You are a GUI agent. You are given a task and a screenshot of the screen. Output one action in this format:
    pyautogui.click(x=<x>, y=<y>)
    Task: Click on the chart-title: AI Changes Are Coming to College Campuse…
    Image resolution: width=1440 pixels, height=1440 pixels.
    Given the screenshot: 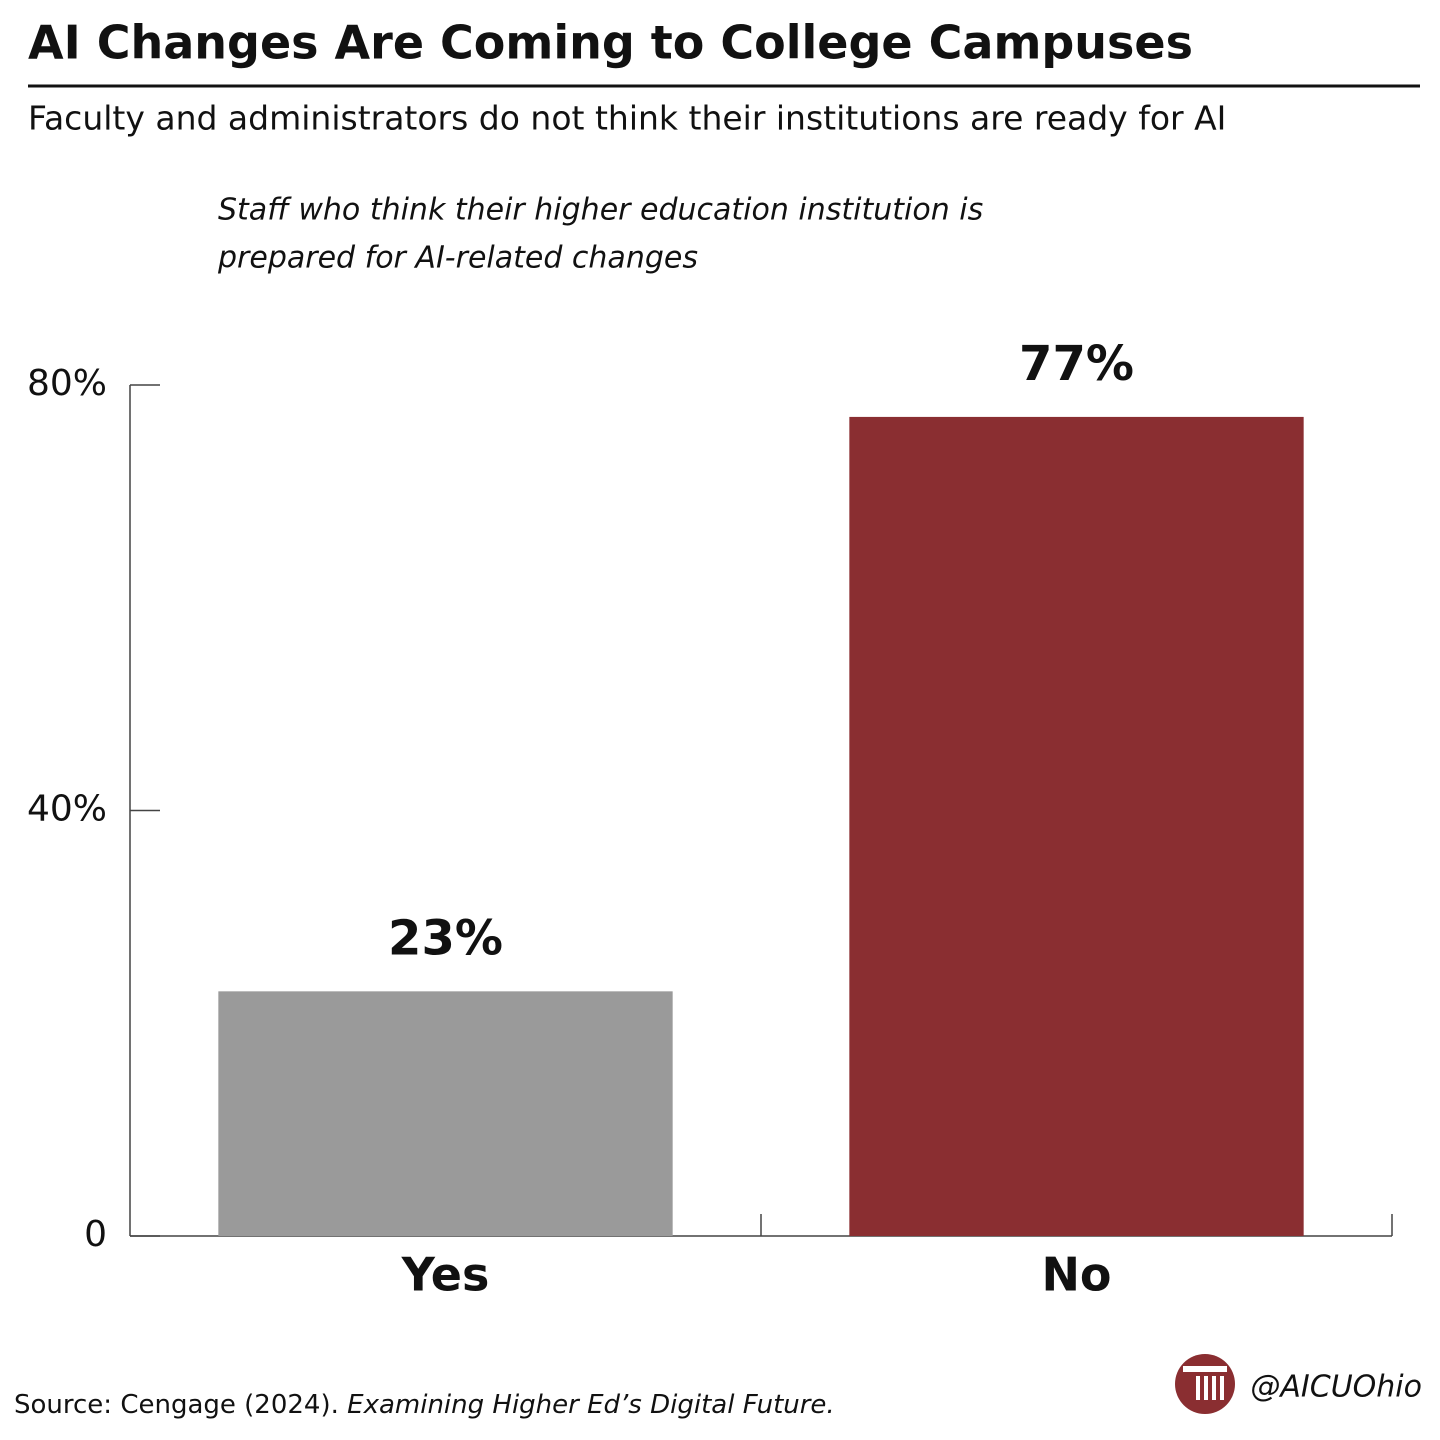 What is the action you would take?
    pyautogui.click(x=610, y=43)
    